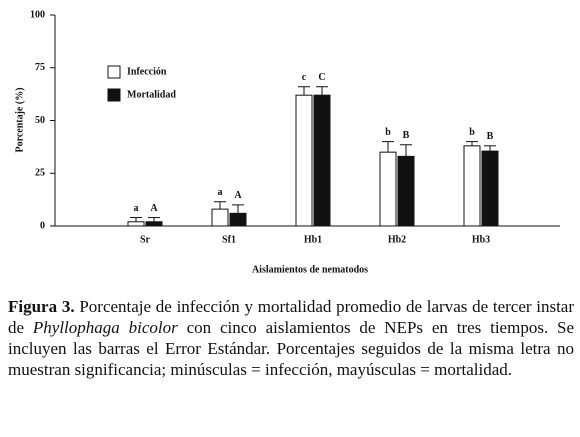 The image size is (580, 437). What do you see at coordinates (105, 327) in the screenshot?
I see `caption-species: Phyllophaga bicolor` at bounding box center [105, 327].